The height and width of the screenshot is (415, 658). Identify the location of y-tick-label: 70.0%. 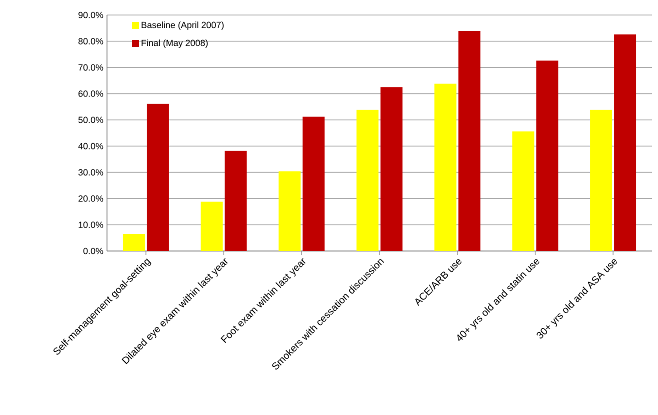
(91, 67).